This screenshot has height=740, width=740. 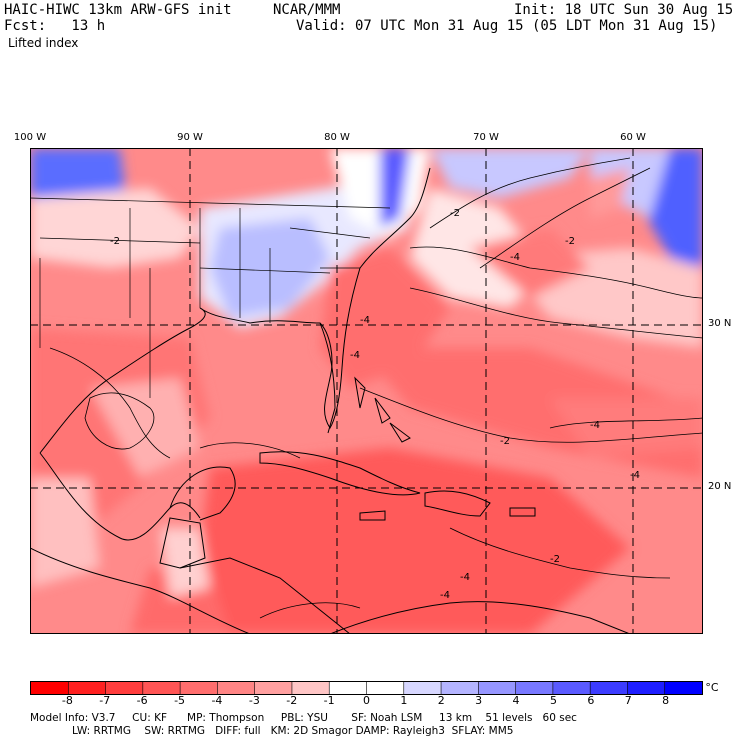 I want to click on longitude-label: 60 W, so click(x=633, y=137).